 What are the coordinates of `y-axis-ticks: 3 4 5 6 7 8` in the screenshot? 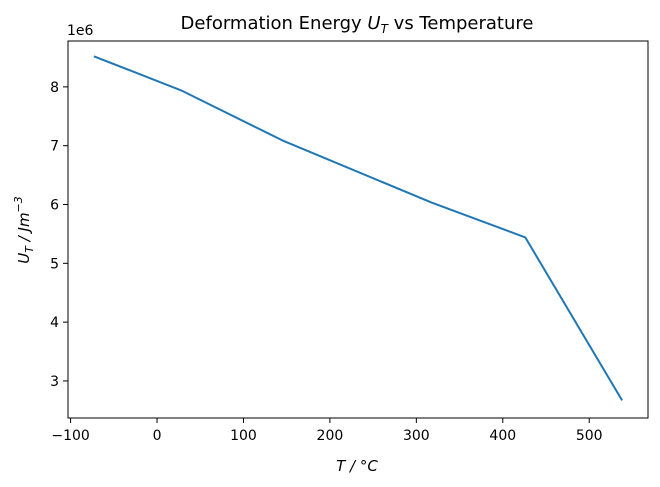 It's located at (59, 235).